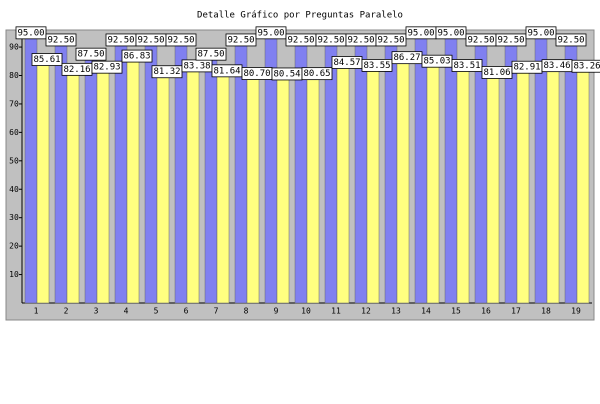 This screenshot has height=404, width=600. What do you see at coordinates (216, 311) in the screenshot?
I see `x-tick-label: 7` at bounding box center [216, 311].